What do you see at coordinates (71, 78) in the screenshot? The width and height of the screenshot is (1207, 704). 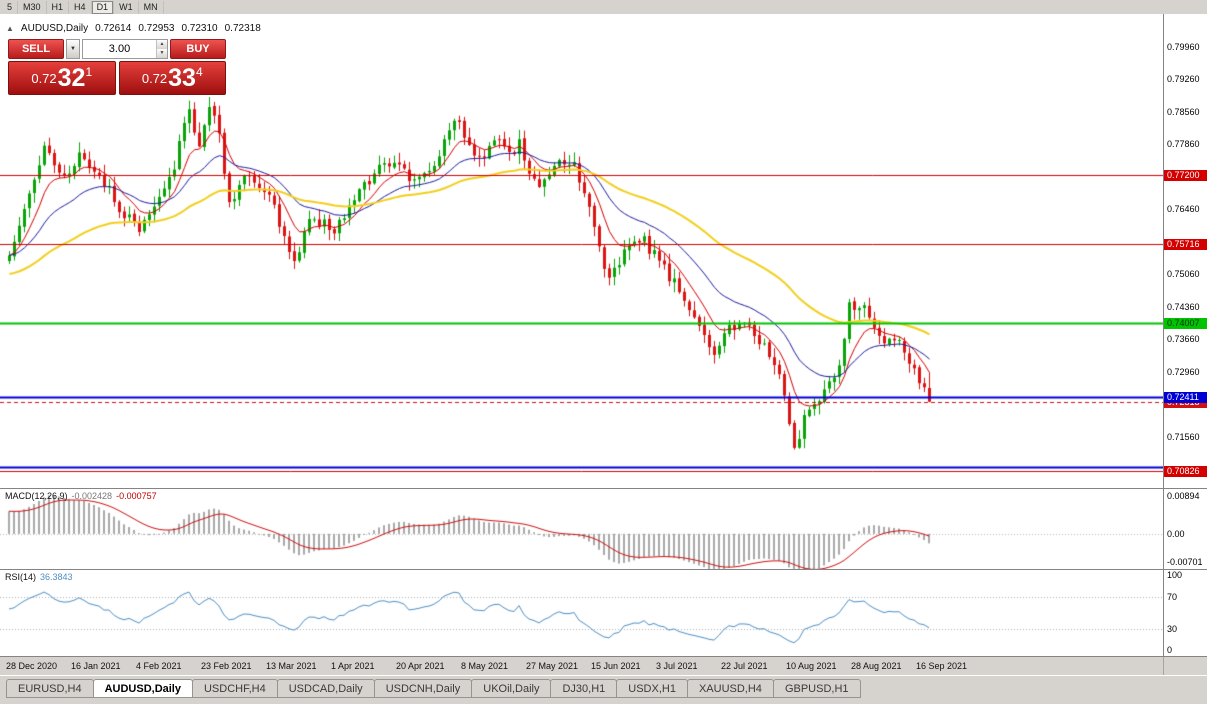 I see `sell-price-big: 32` at bounding box center [71, 78].